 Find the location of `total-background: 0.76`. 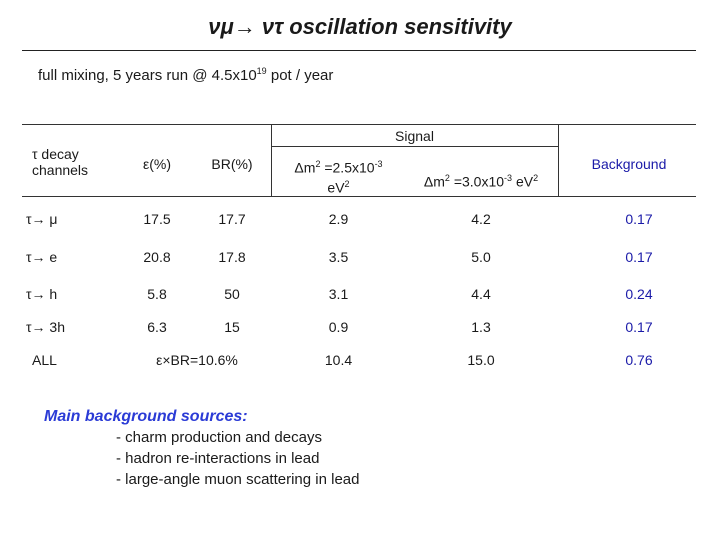

total-background: 0.76 is located at coordinates (639, 360).